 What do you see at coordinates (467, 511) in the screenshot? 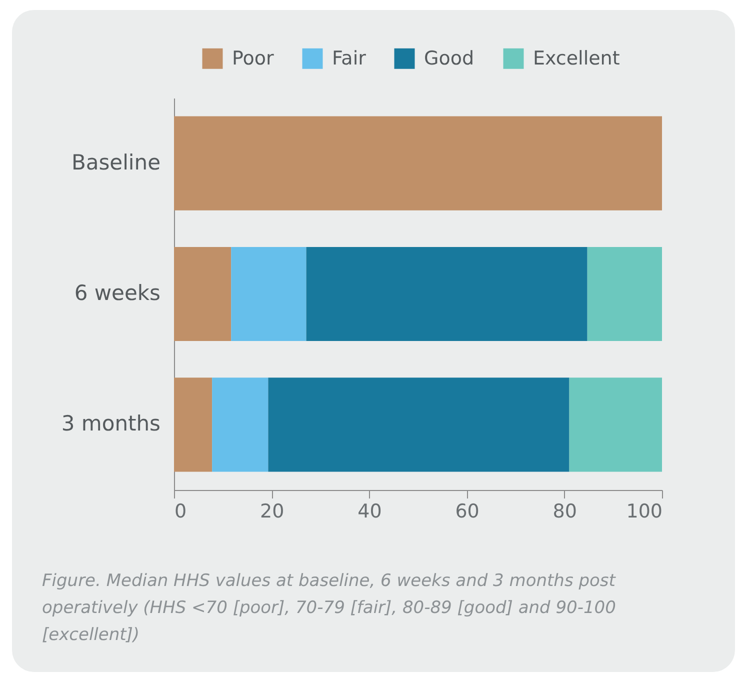
I see `x-tick-label: 60` at bounding box center [467, 511].